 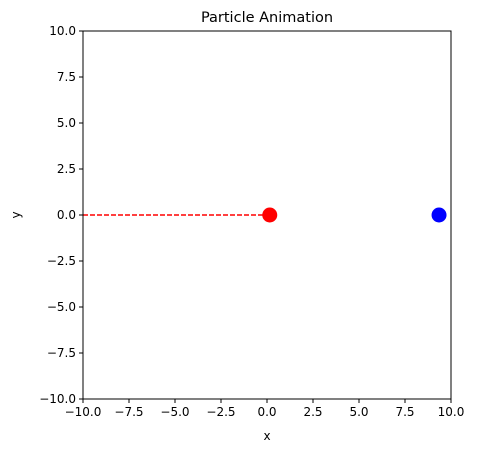 What do you see at coordinates (174, 412) in the screenshot?
I see `x-tick-label: −5.0` at bounding box center [174, 412].